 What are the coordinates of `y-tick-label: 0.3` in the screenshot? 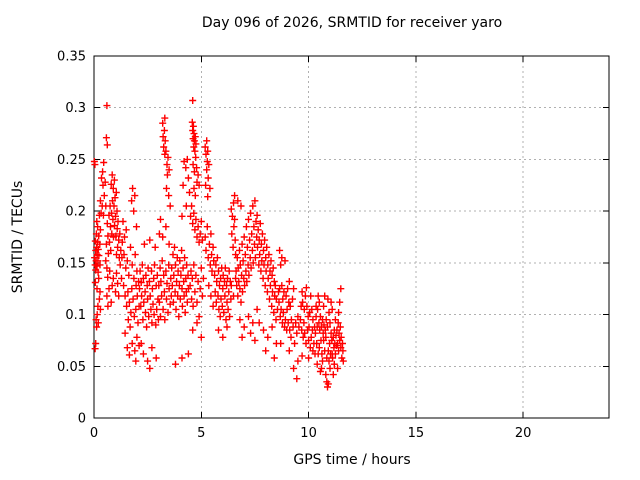 It's located at (75, 108).